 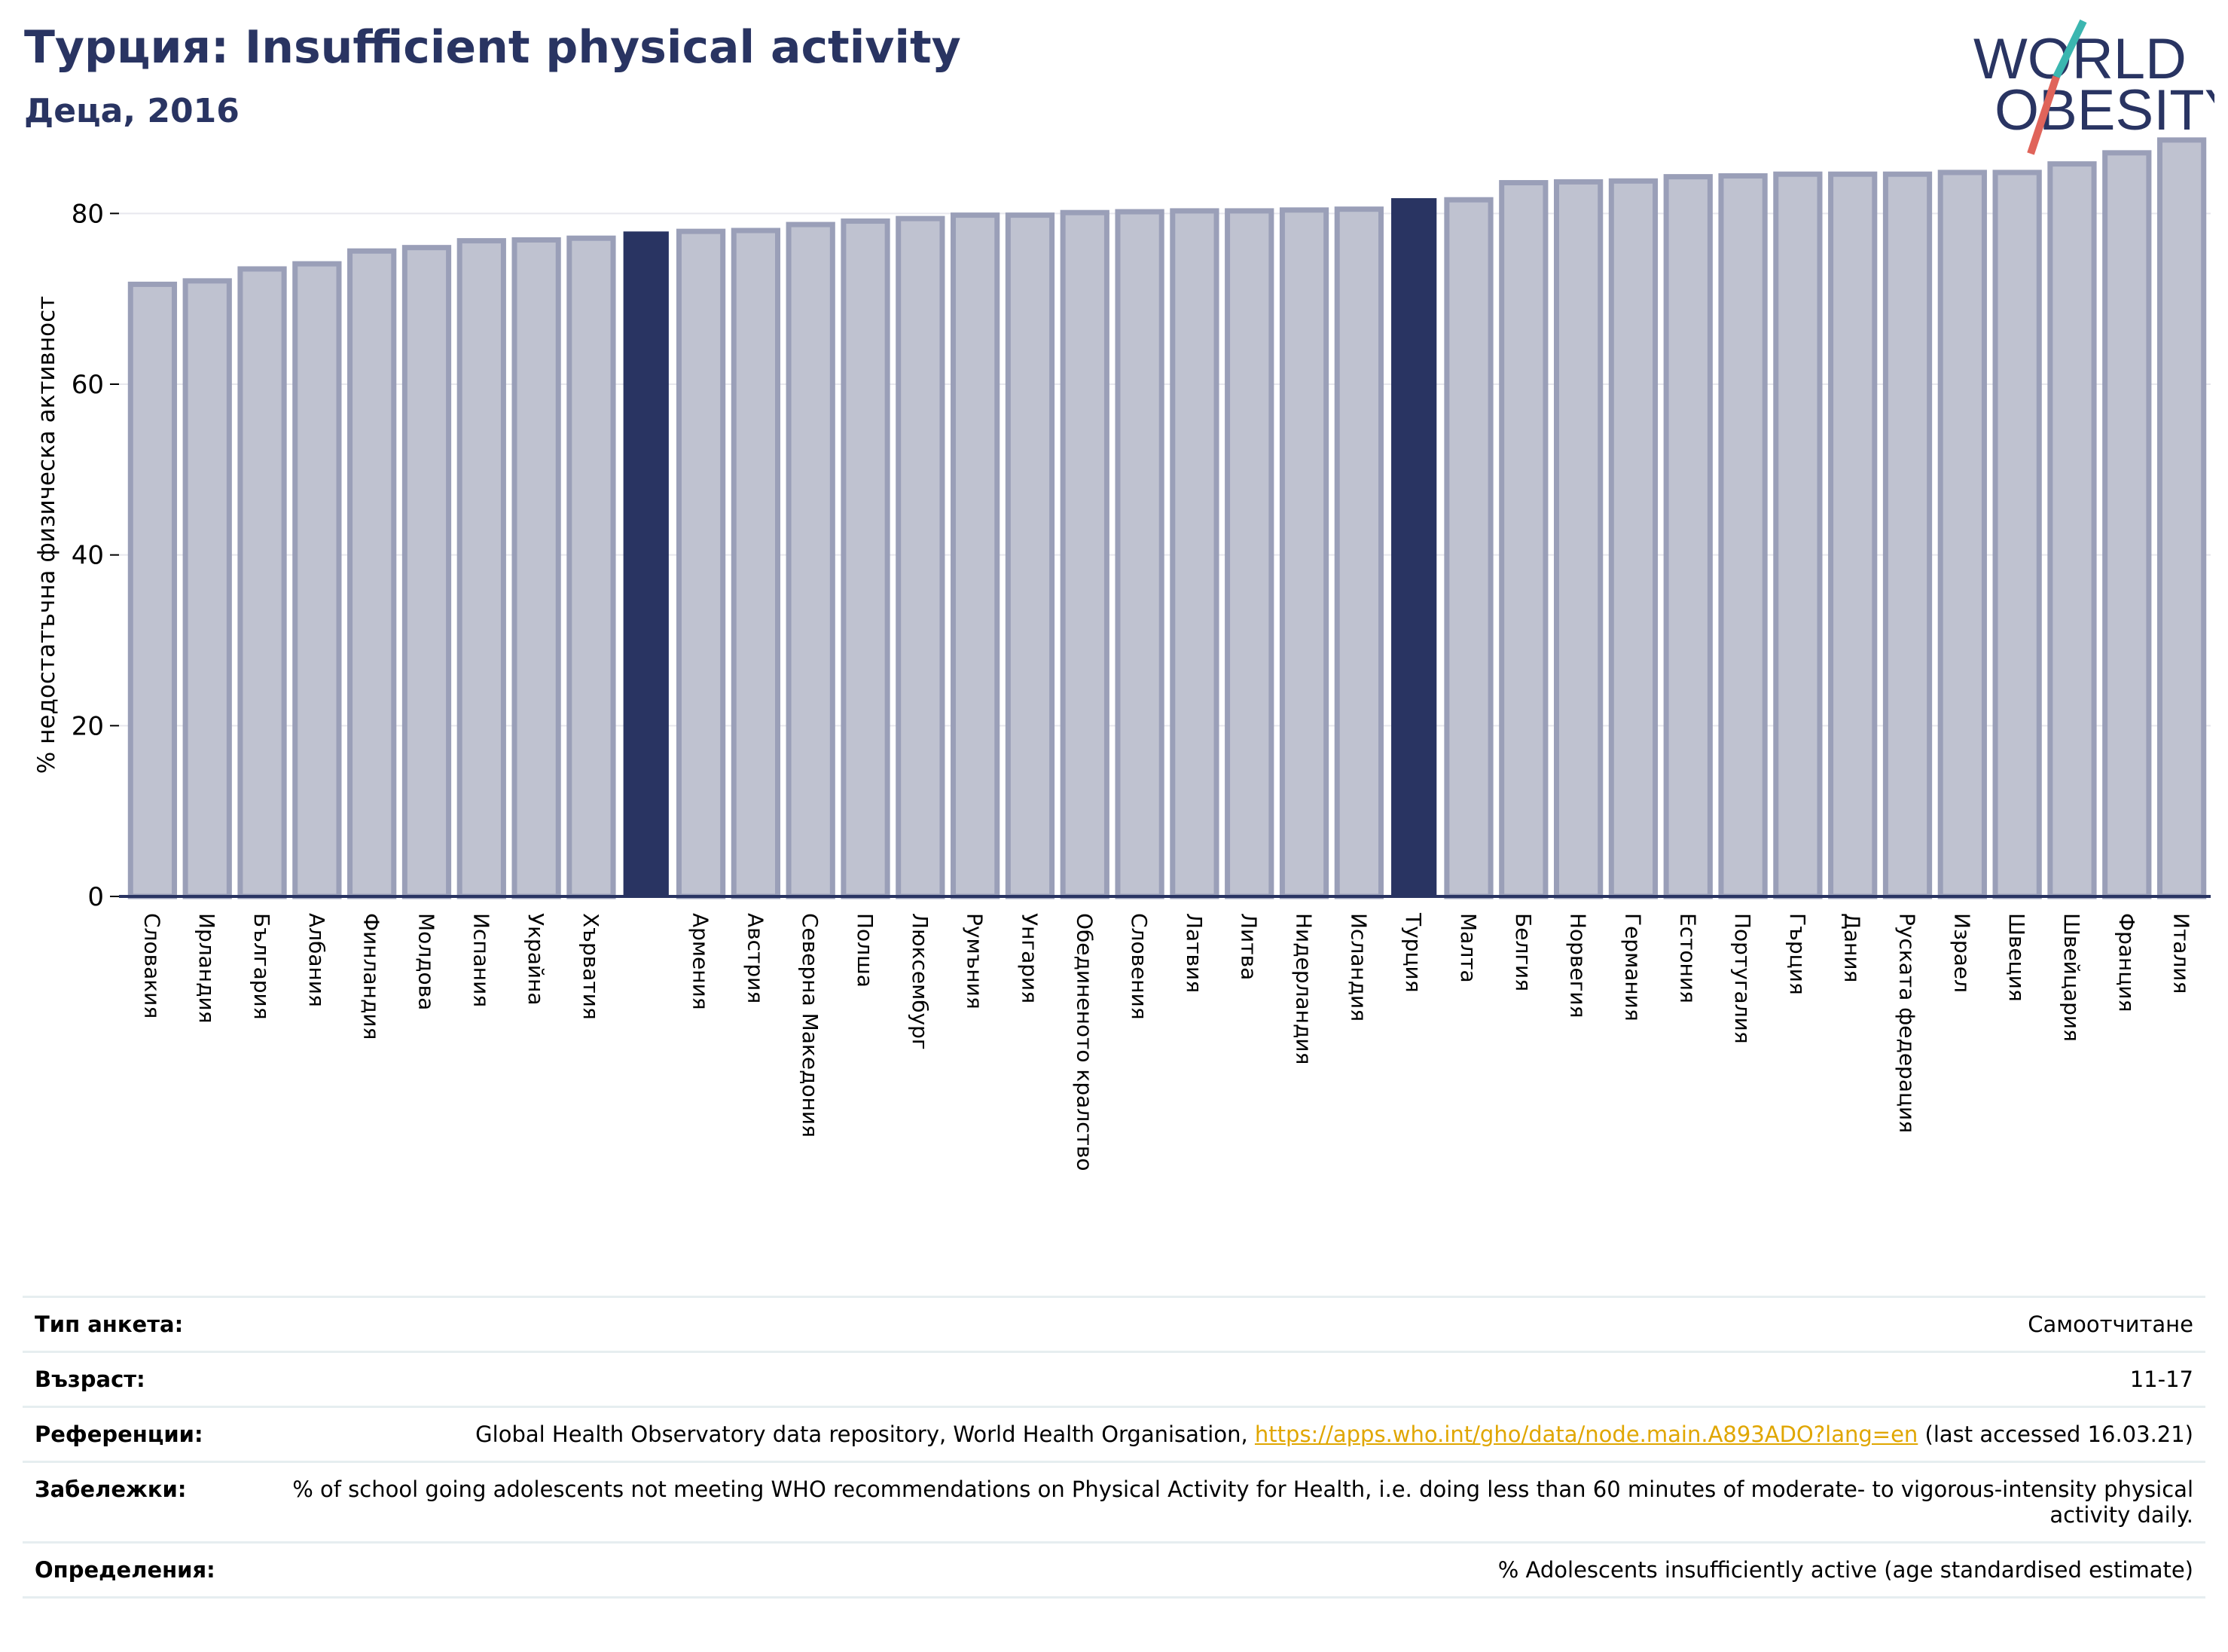 What do you see at coordinates (1194, 553) in the screenshot?
I see `bar-Латвия` at bounding box center [1194, 553].